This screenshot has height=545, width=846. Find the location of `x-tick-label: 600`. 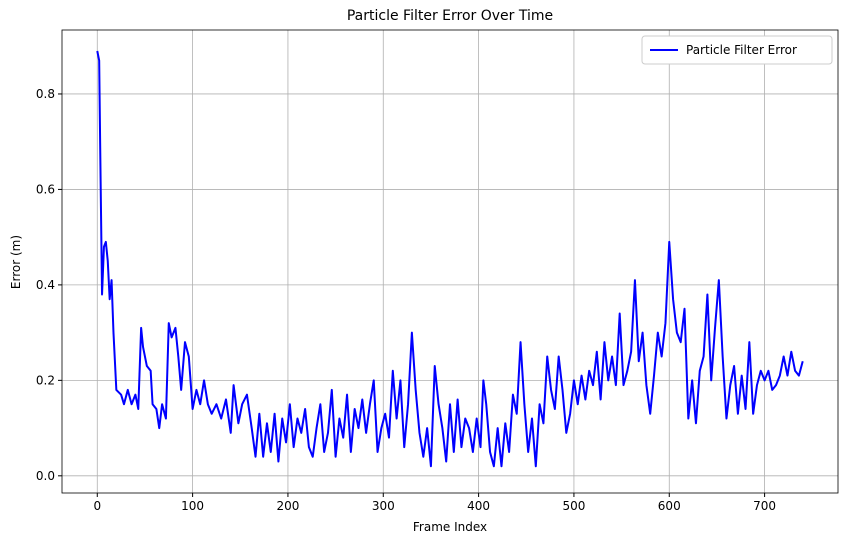

x-tick-label: 600 is located at coordinates (669, 506).